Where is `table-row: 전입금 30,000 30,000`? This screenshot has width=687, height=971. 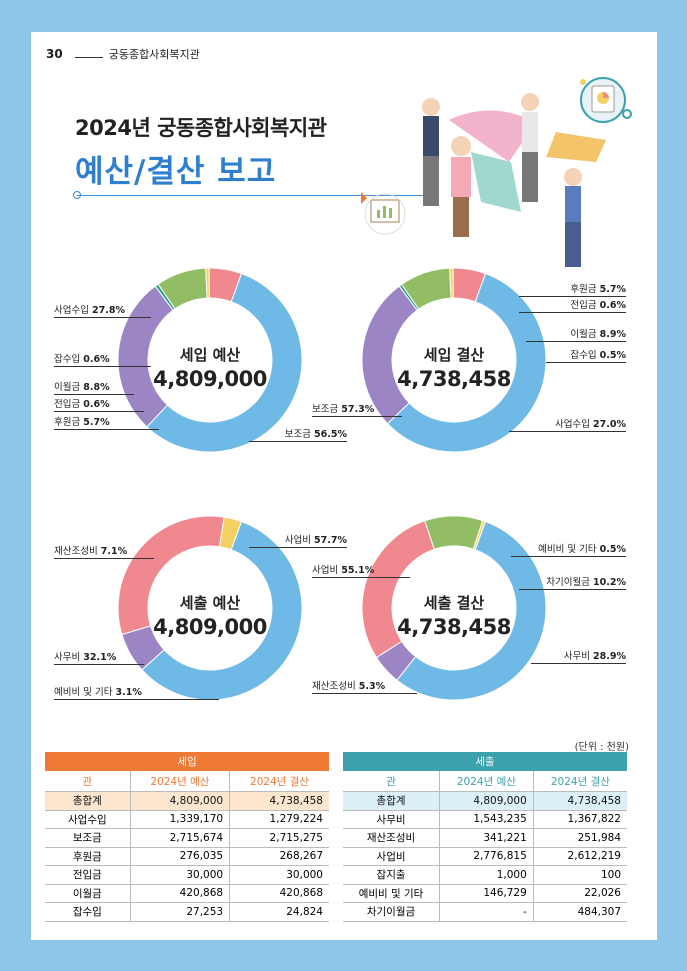 table-row: 전입금 30,000 30,000 is located at coordinates (187, 875).